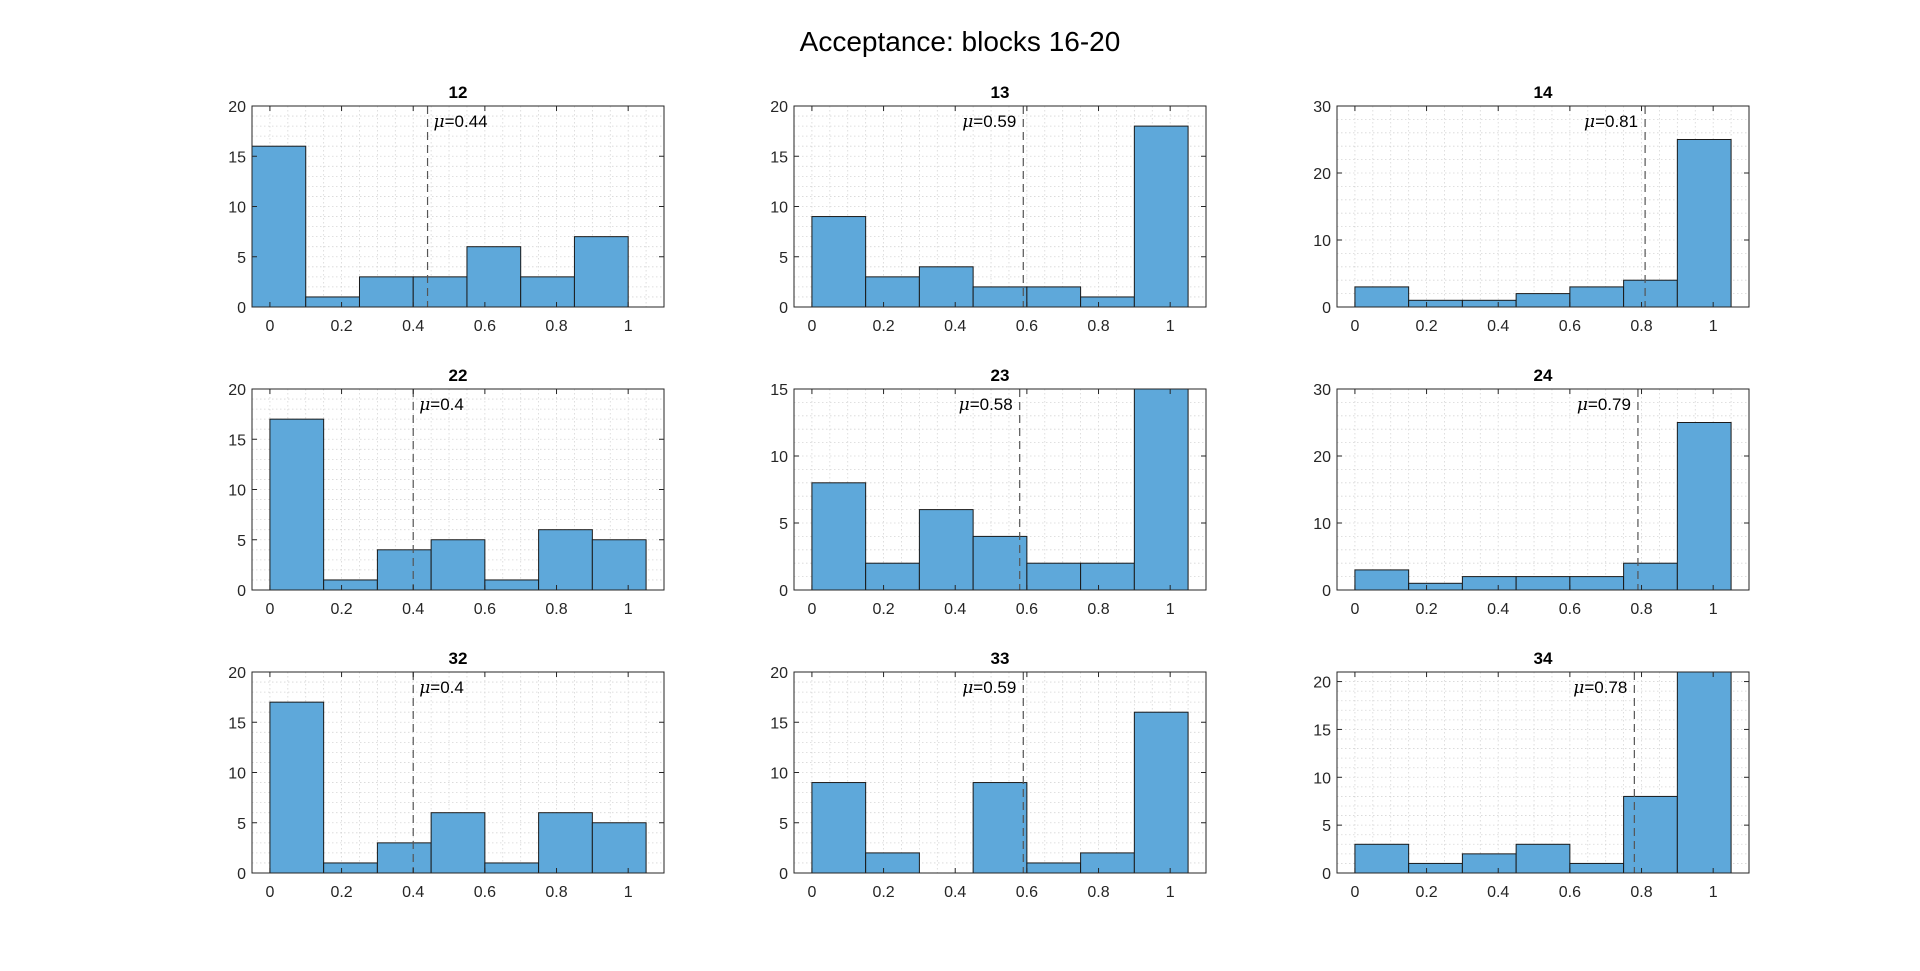 The image size is (1920, 971). Describe the element at coordinates (986, 405) in the screenshot. I see `mean-label: μ=0.58` at that location.